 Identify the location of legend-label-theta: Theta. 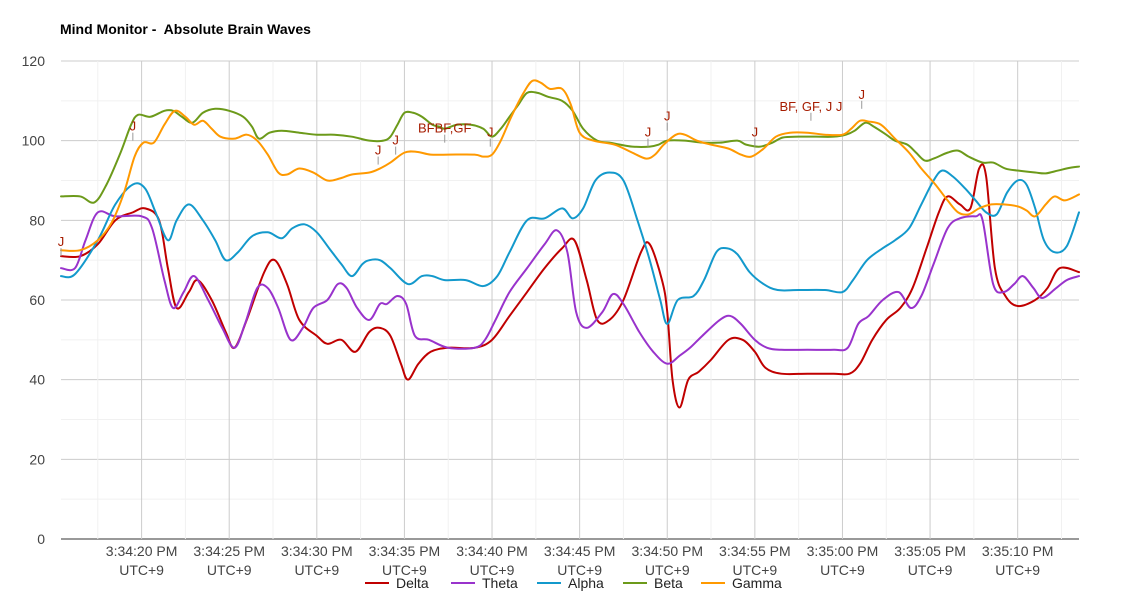
(500, 583).